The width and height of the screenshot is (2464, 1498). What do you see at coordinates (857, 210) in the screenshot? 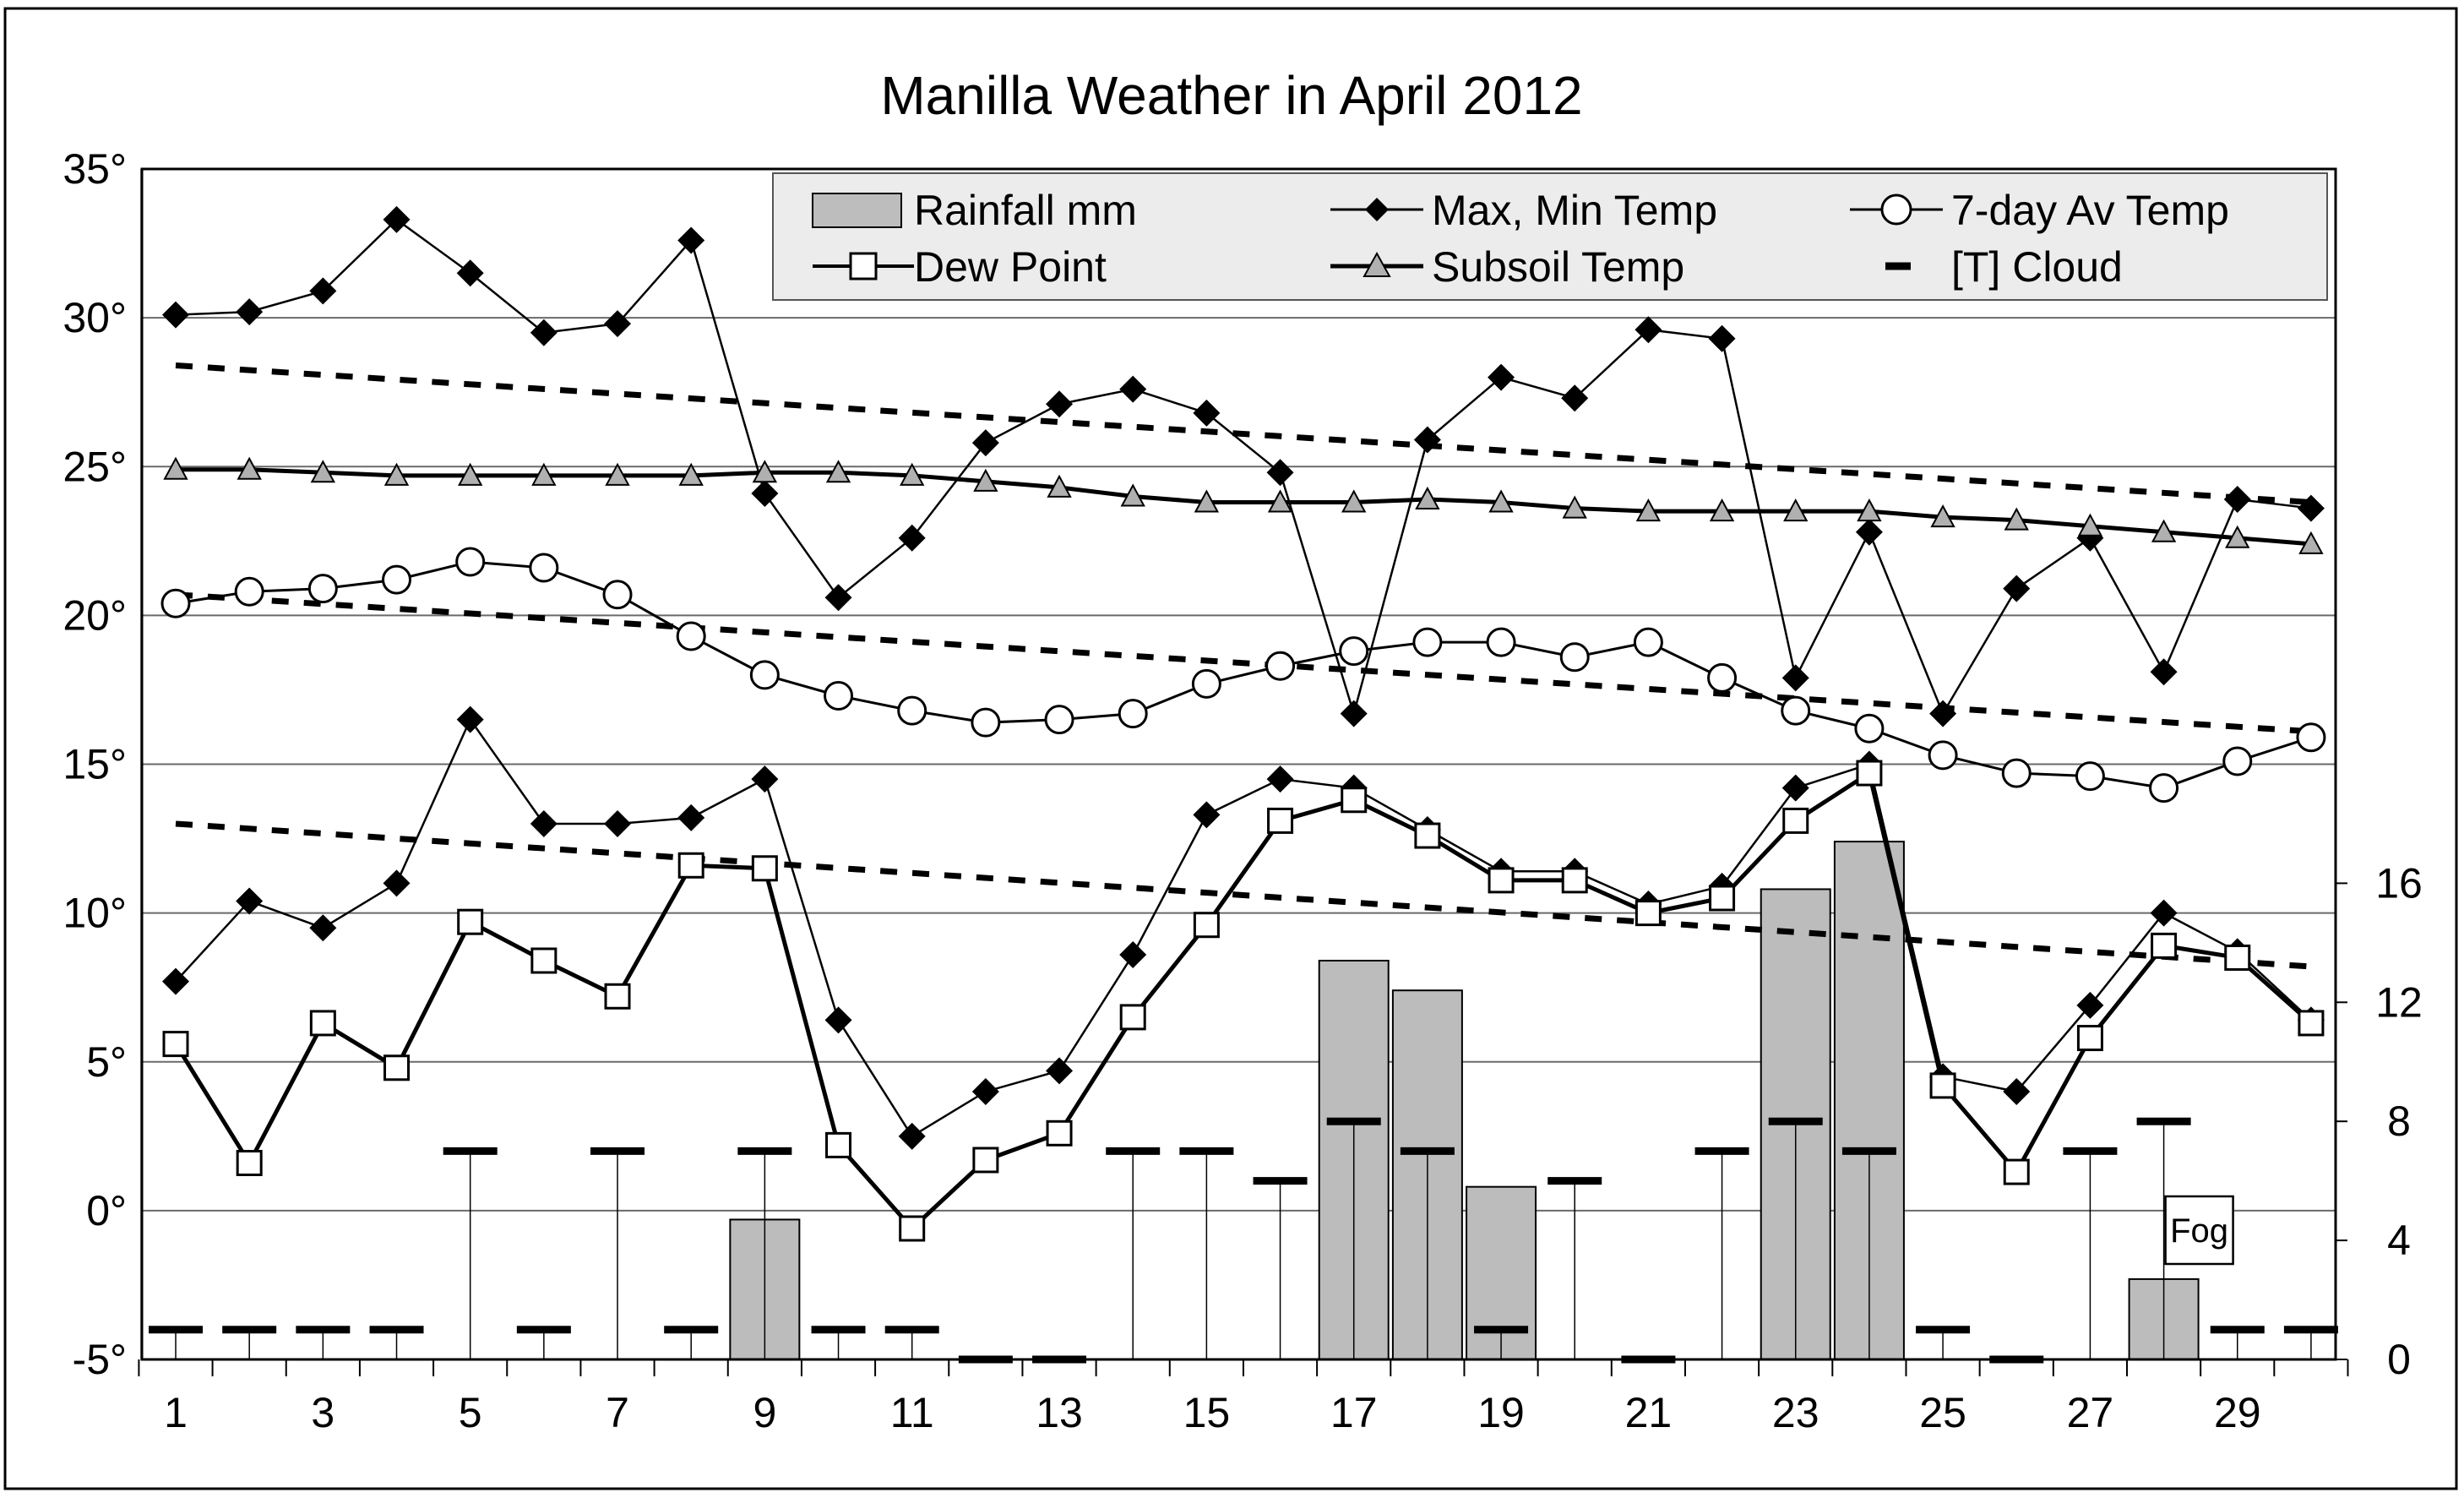
I see `legend-rain-swatch` at bounding box center [857, 210].